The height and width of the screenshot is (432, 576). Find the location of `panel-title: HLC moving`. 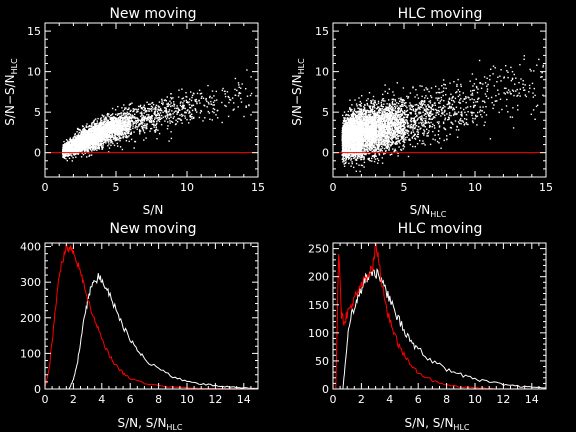

panel-title: HLC moving is located at coordinates (440, 14).